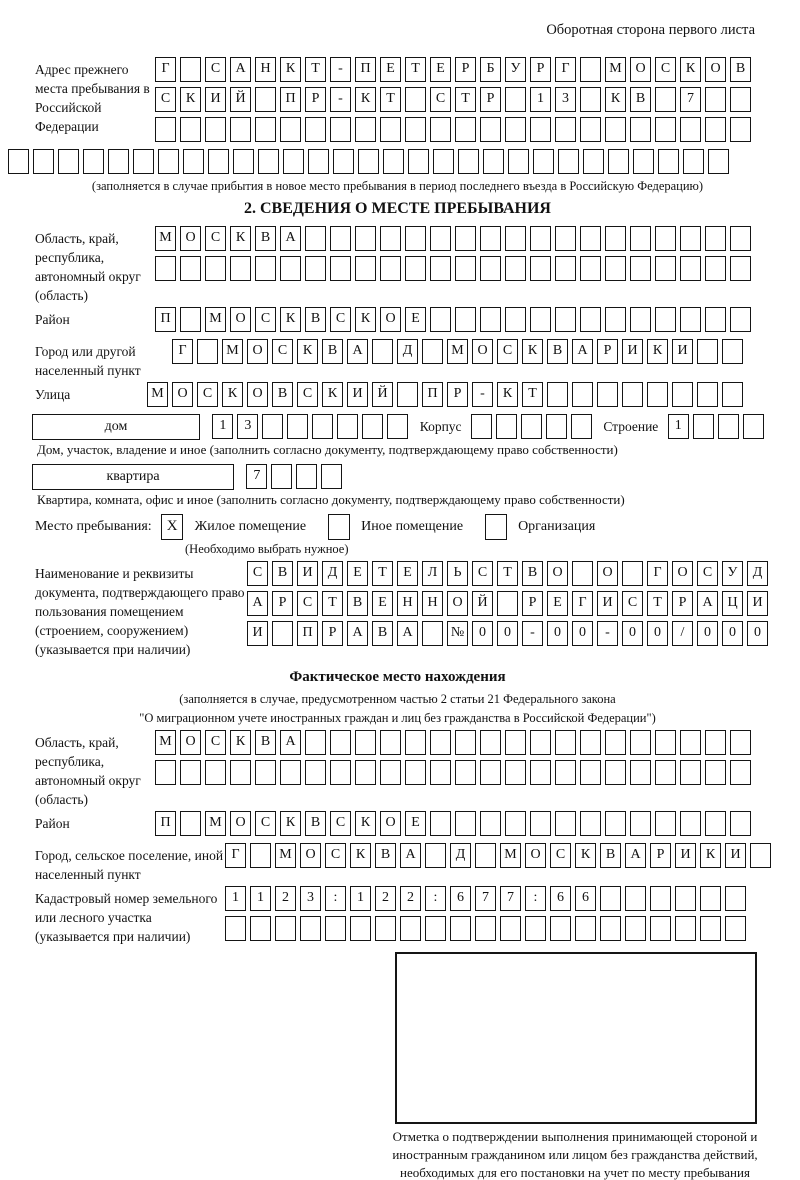 The height and width of the screenshot is (1180, 800). I want to click on char-box: П, so click(165, 319).